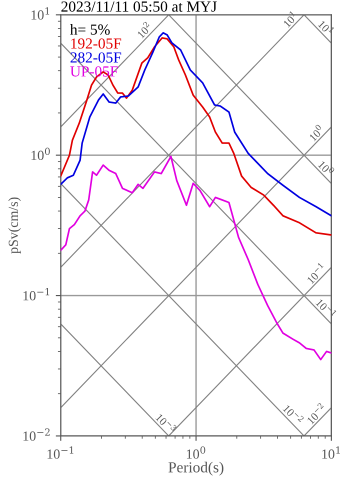 The image size is (347, 478). Describe the element at coordinates (36, 294) in the screenshot. I see `y-tick-label: 10$^{−1}$` at that location.